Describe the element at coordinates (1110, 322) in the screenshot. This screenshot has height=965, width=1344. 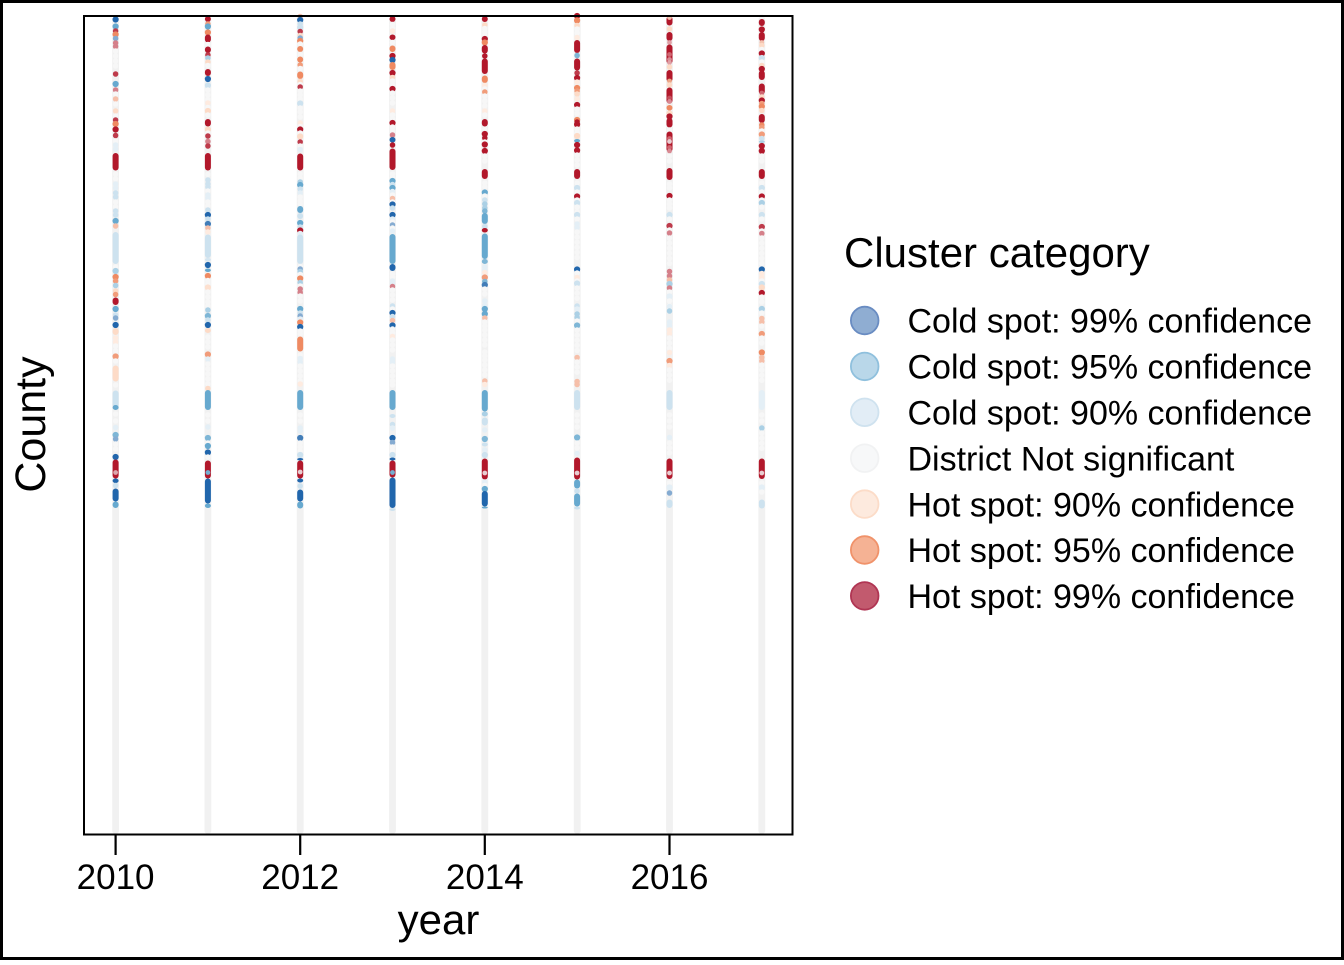
I see `svg-text: Cold spot: 99% confidence` at that location.